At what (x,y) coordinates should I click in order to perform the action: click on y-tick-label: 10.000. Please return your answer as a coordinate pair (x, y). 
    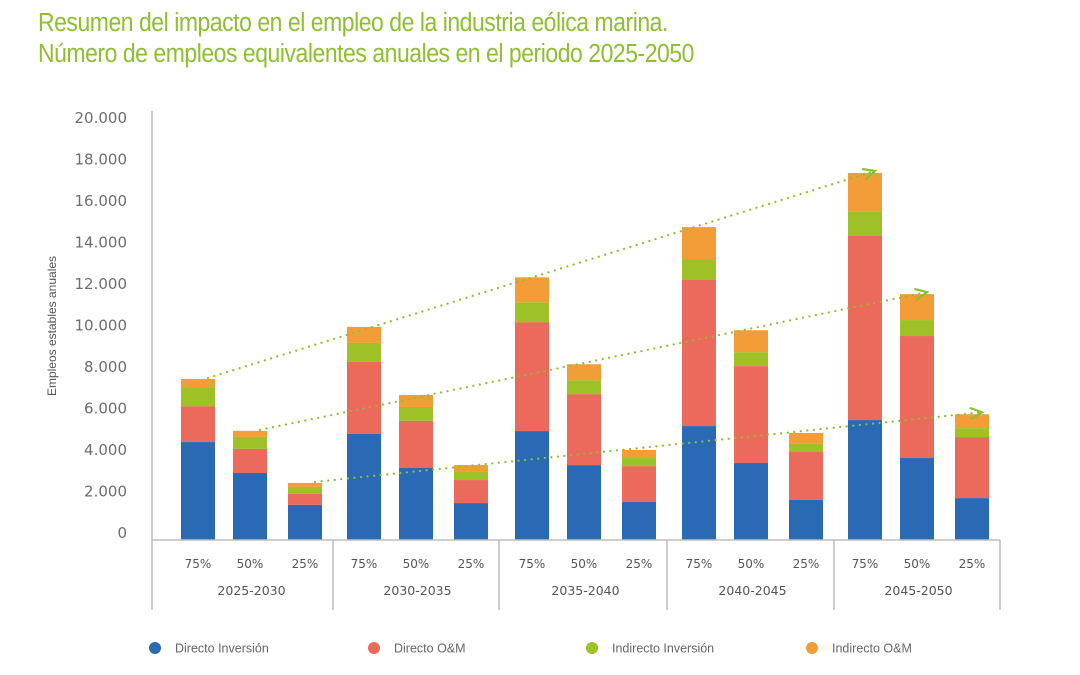
    Looking at the image, I should click on (101, 326).